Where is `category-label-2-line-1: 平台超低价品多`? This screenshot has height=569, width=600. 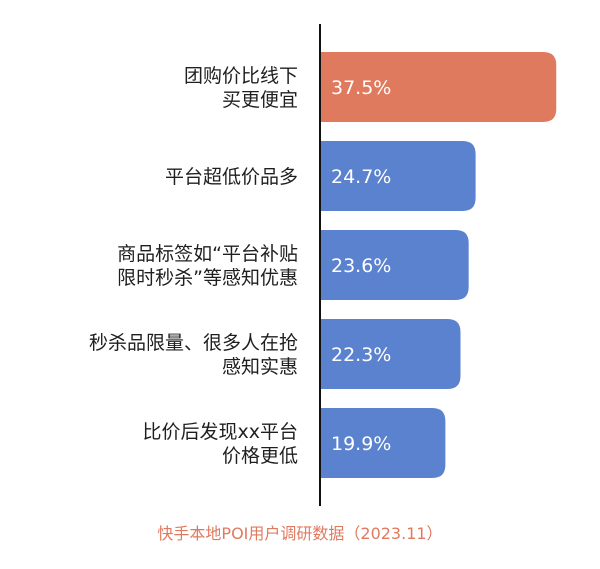
category-label-2-line-1: 平台超低价品多 is located at coordinates (231, 177).